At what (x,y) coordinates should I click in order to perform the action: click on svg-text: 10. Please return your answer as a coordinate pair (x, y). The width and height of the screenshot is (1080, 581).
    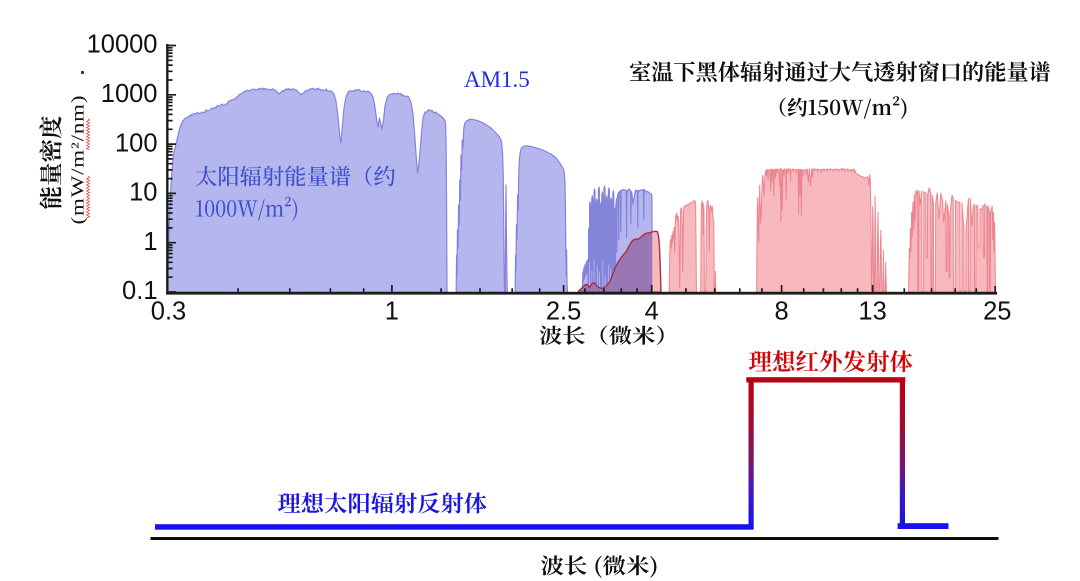
    Looking at the image, I should click on (143, 193).